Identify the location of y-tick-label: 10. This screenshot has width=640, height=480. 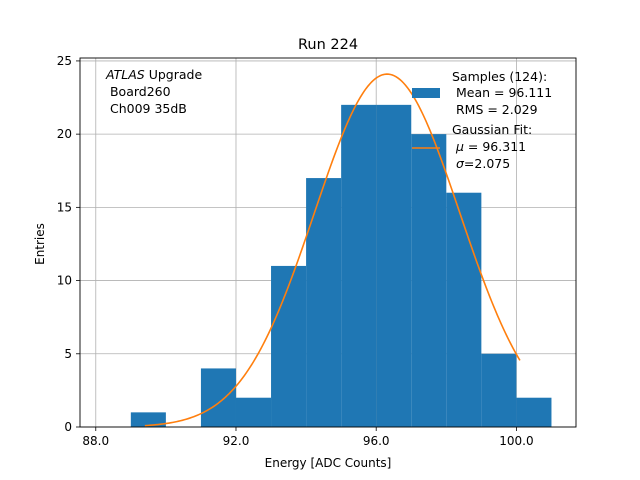
(64, 281).